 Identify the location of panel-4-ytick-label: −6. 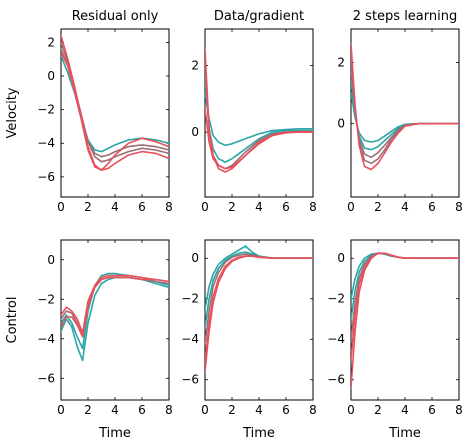
(46, 378).